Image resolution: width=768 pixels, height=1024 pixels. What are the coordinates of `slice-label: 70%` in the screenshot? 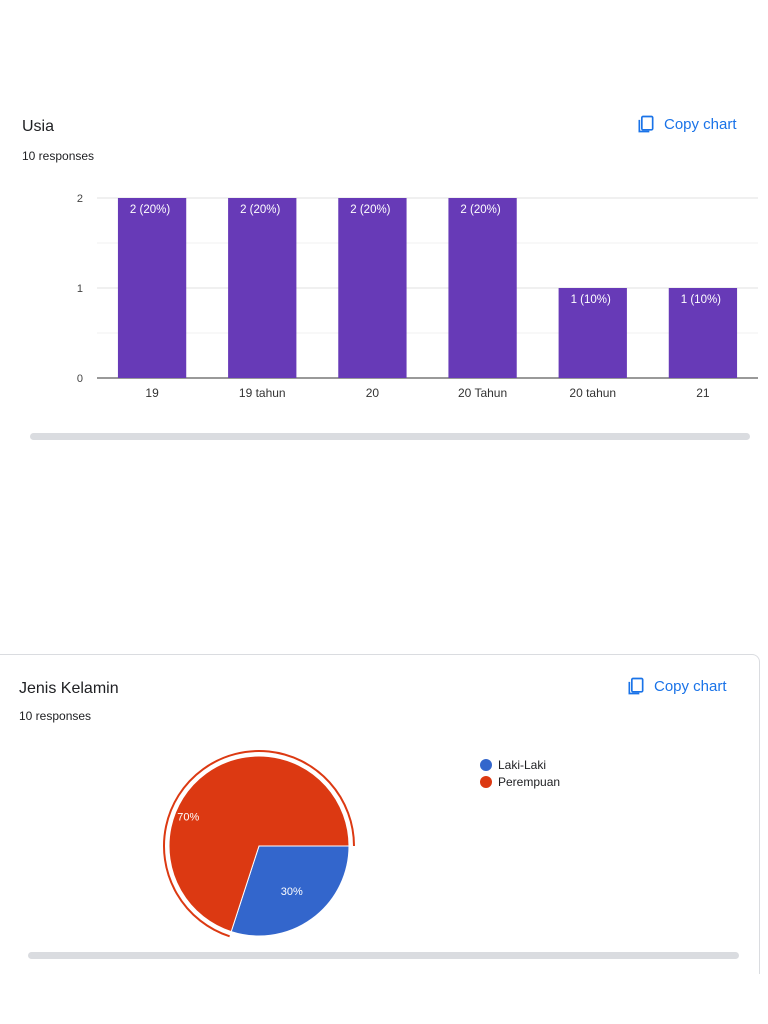 It's located at (188, 818).